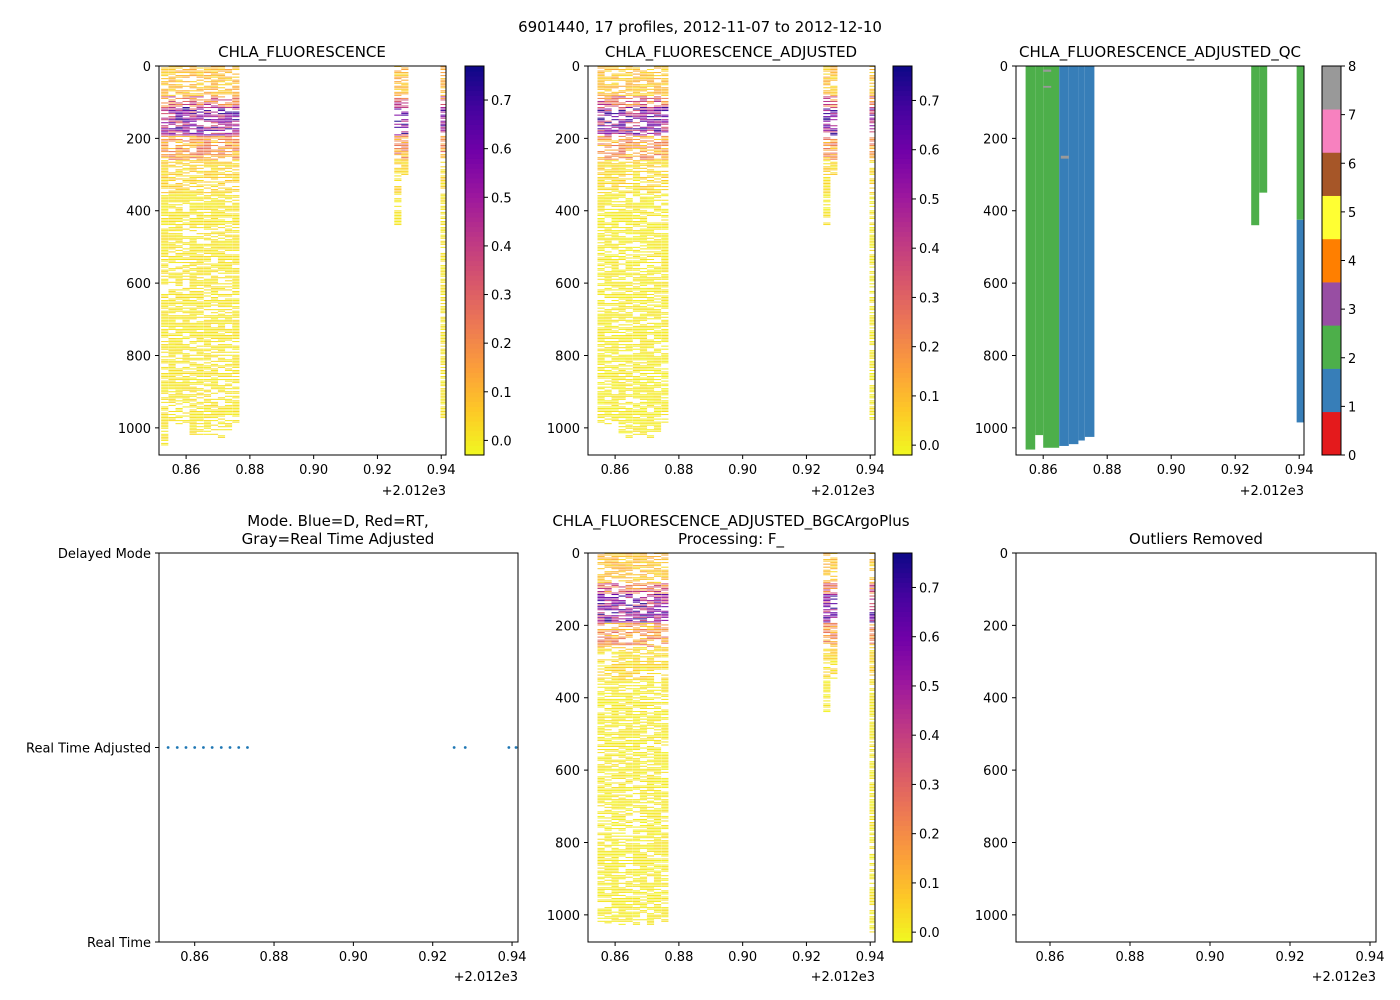 The width and height of the screenshot is (1400, 1000). Describe the element at coordinates (338, 539) in the screenshot. I see `panel-title-line2: Gray=Real Time Adjusted` at that location.